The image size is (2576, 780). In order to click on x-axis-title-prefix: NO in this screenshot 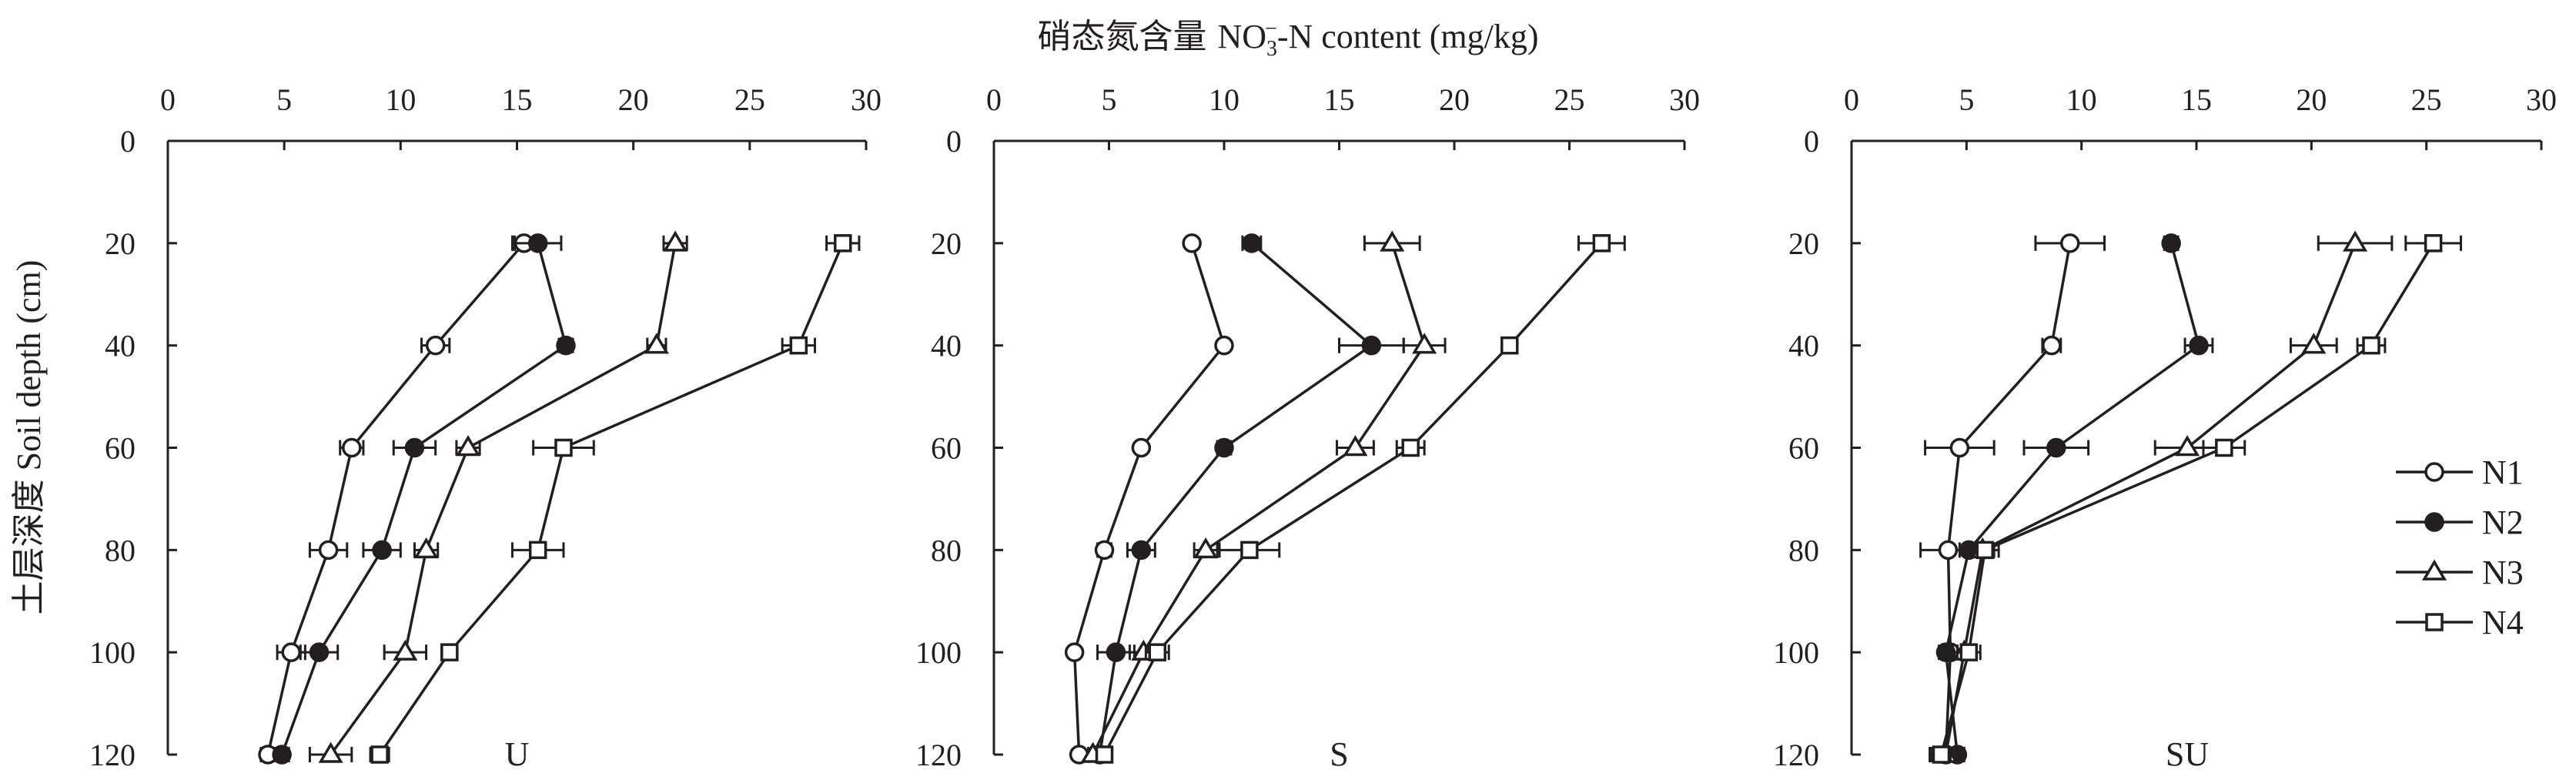, I will do `click(1241, 36)`.